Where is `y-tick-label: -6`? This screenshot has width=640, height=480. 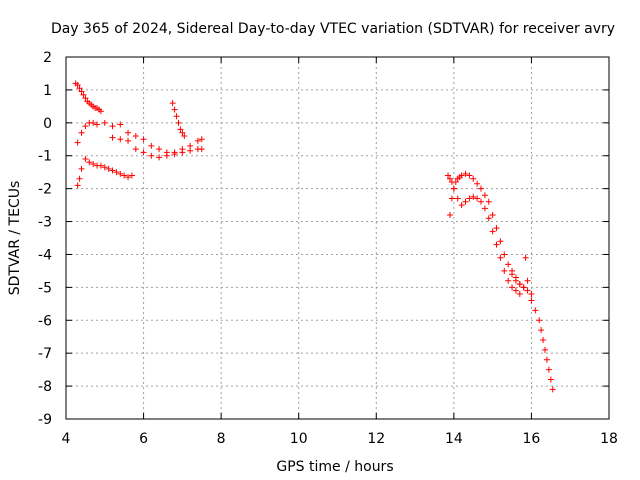
y-tick-label: -6 is located at coordinates (45, 321).